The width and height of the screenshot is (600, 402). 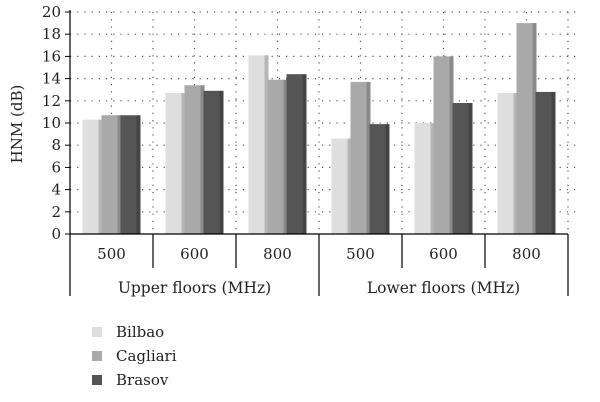 I want to click on y-tick-label: 6, so click(x=56, y=167).